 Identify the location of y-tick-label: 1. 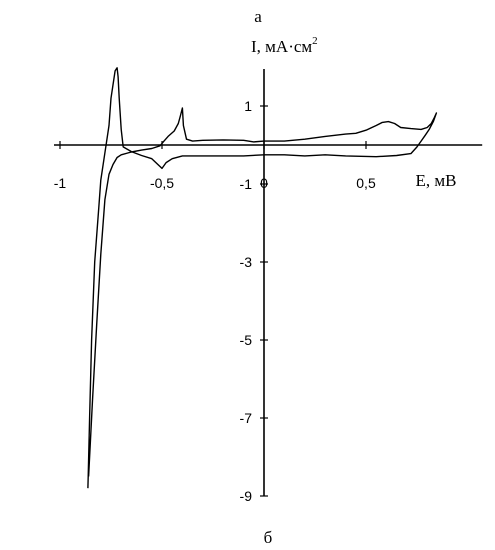
(248, 106).